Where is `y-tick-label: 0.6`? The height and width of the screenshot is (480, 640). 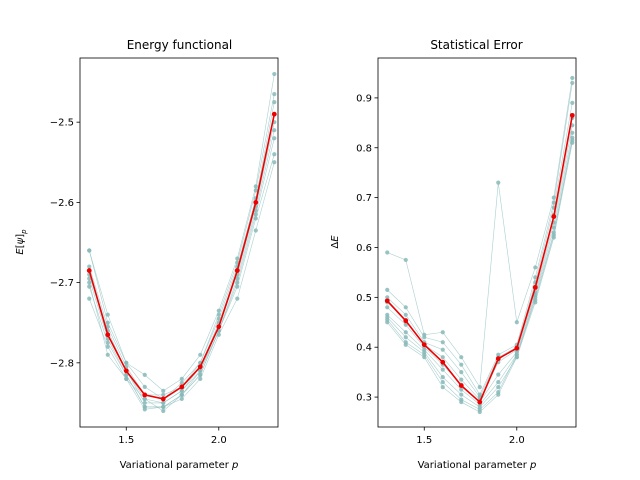
y-tick-label: 0.6 is located at coordinates (364, 248).